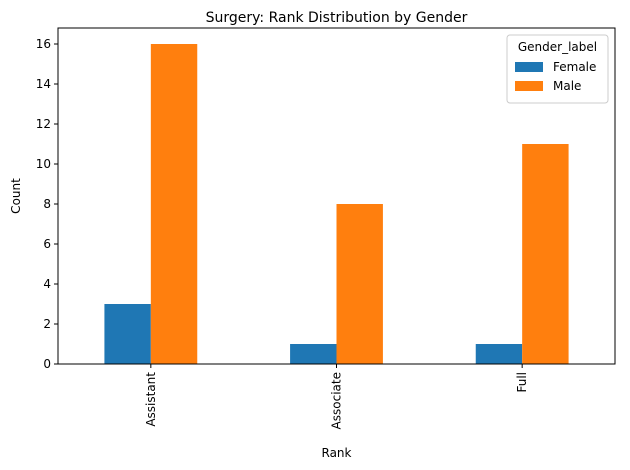 The image size is (630, 470). What do you see at coordinates (557, 47) in the screenshot?
I see `legend-title: Gender_label` at bounding box center [557, 47].